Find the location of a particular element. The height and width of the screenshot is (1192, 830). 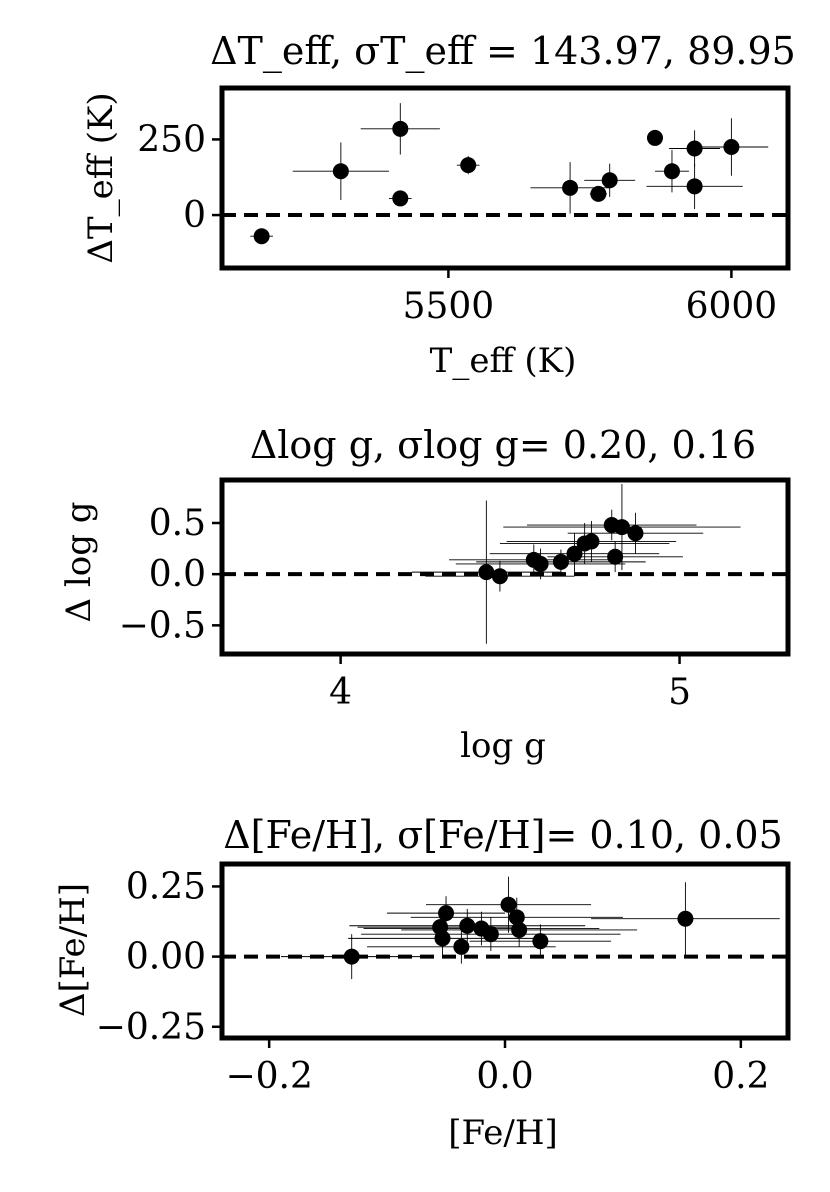

panel-feh-ytick-label-2: 0.25 is located at coordinates (166, 886).